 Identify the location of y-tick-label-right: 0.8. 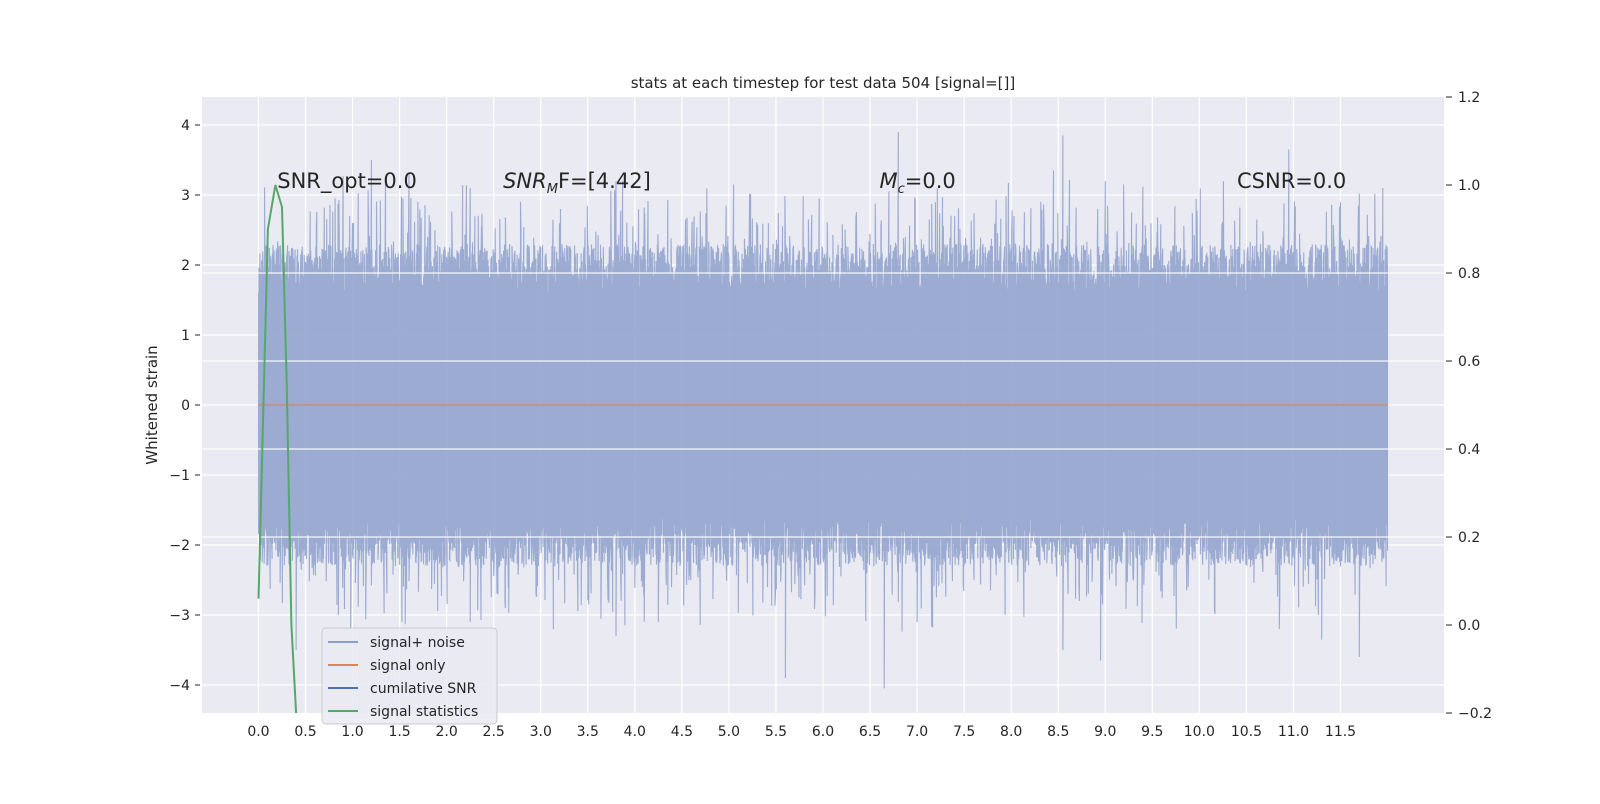
(1469, 274).